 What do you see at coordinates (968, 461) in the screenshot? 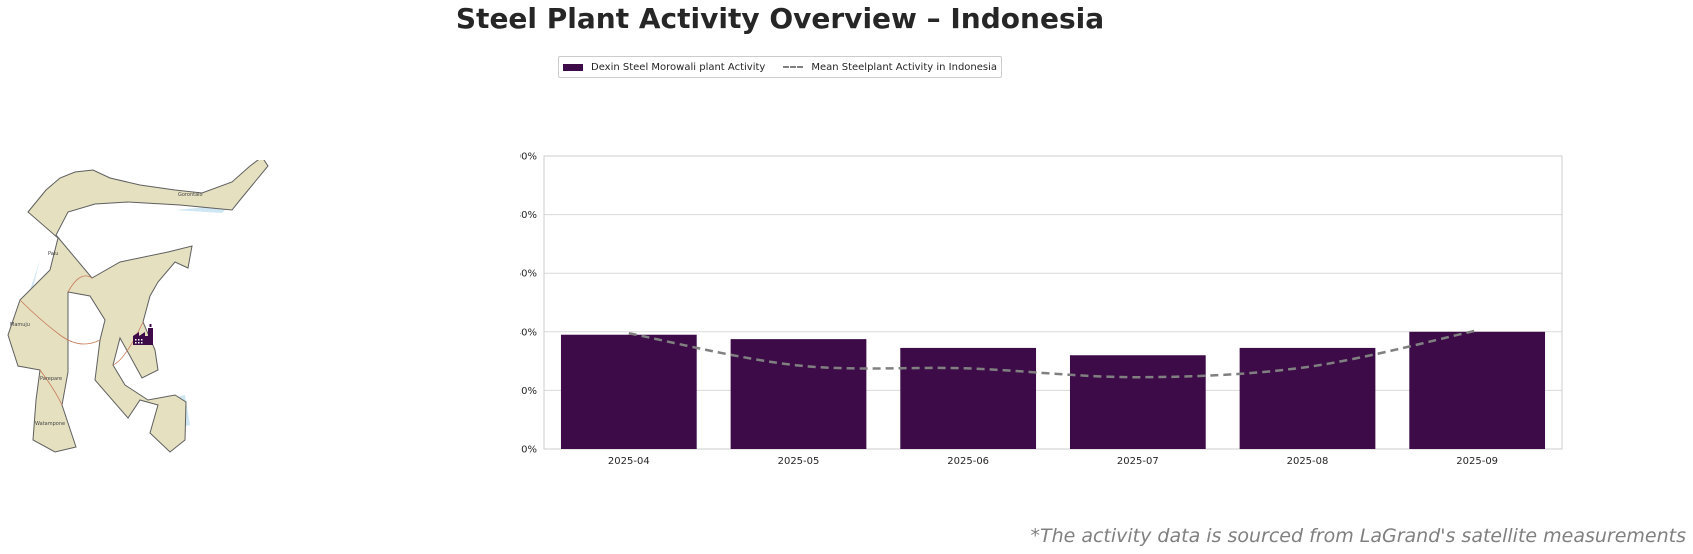
I see `x-tick-label: 2025-06` at bounding box center [968, 461].